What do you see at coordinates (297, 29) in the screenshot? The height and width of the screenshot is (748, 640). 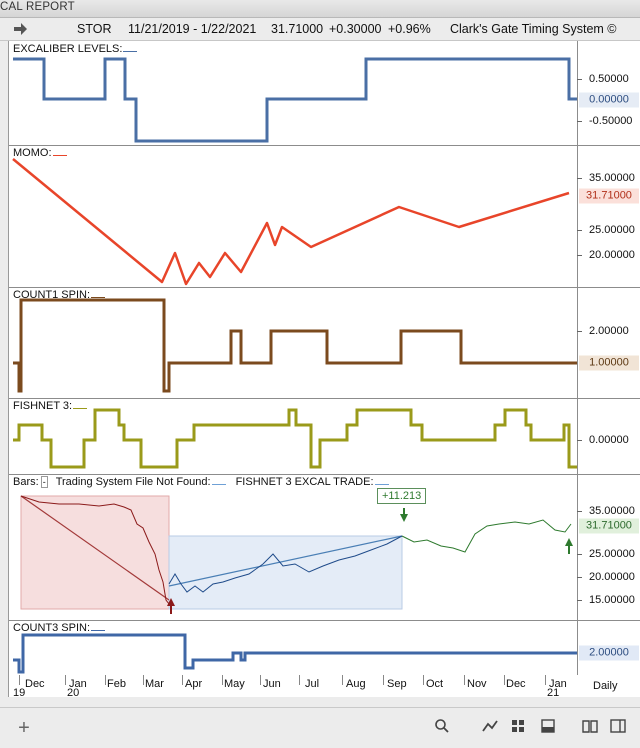 I see `last-price: 31.71000` at bounding box center [297, 29].